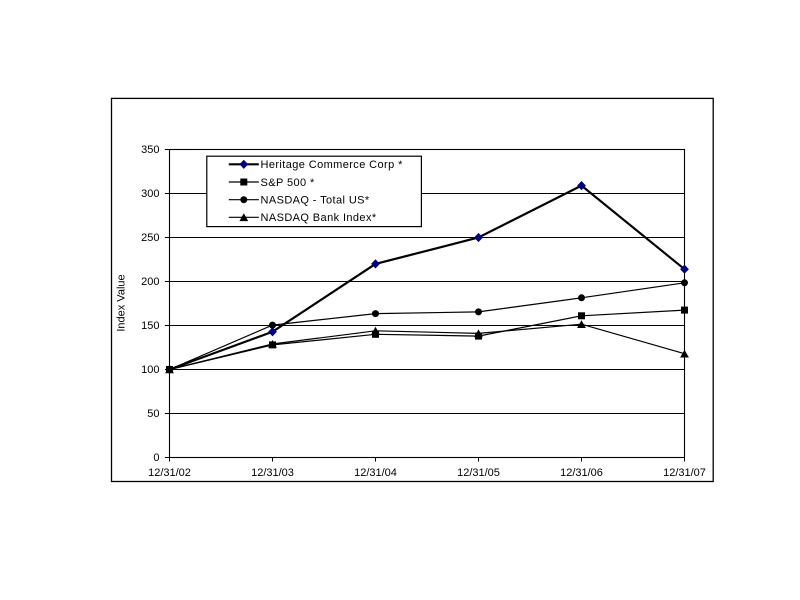 This screenshot has width=800, height=600. Describe the element at coordinates (150, 282) in the screenshot. I see `svg-text: 200` at that location.